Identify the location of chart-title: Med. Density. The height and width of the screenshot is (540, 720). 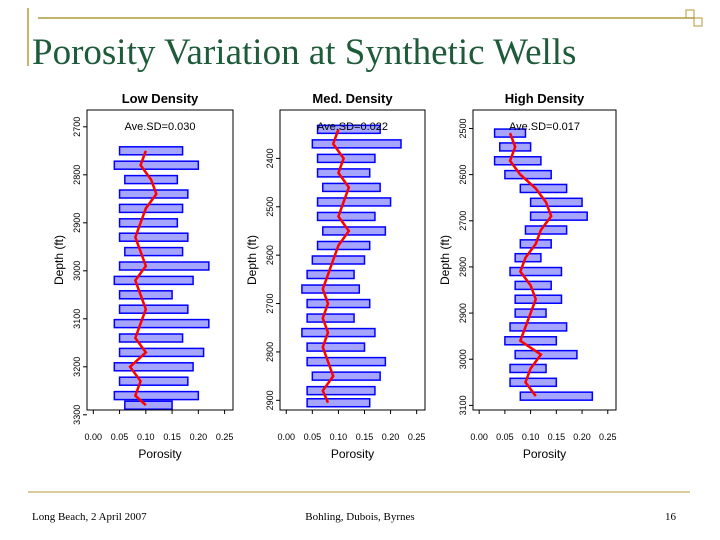
(352, 98).